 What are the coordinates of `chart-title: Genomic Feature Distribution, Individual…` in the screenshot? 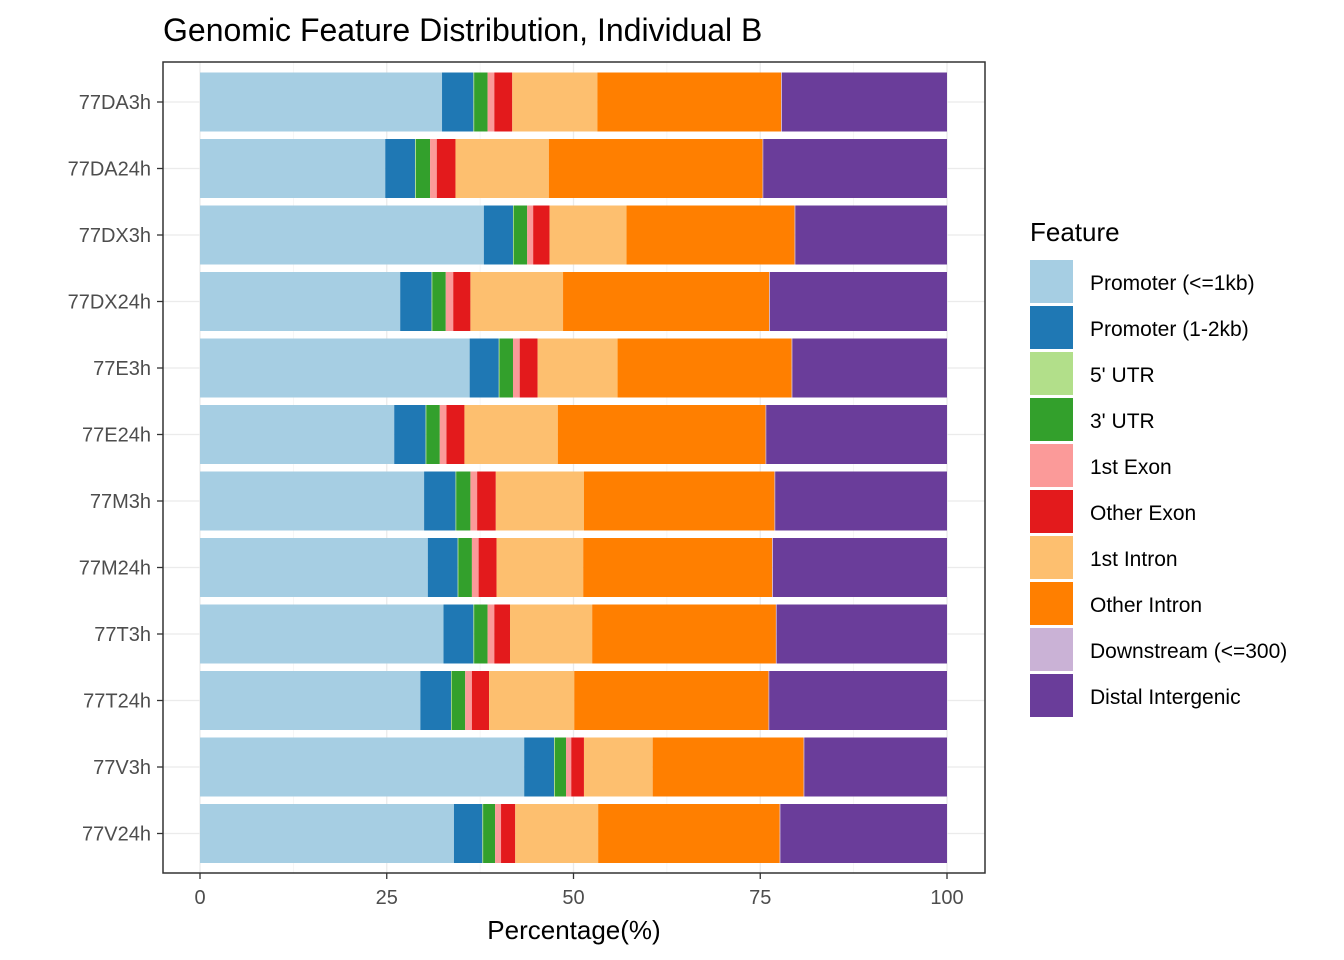 It's located at (462, 30).